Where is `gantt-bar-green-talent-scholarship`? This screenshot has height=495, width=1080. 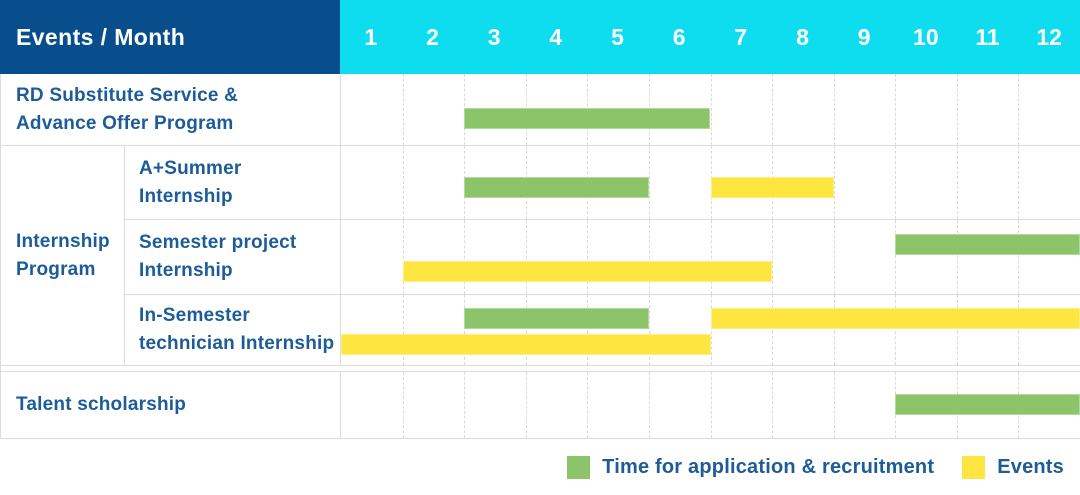 gantt-bar-green-talent-scholarship is located at coordinates (987, 404).